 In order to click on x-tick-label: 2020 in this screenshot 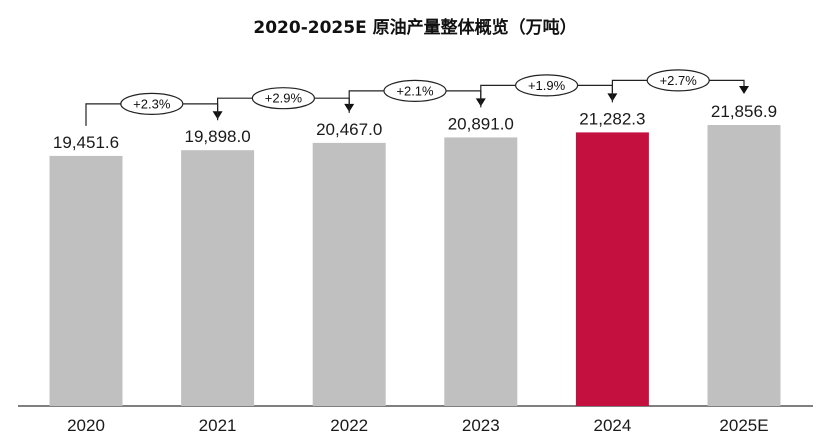, I will do `click(86, 425)`.